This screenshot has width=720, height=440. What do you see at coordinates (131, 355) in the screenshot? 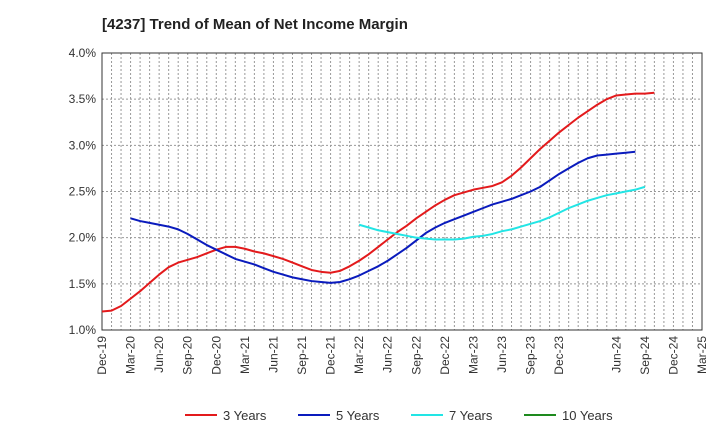
I see `x-tick-label: Mar-20` at bounding box center [131, 355].